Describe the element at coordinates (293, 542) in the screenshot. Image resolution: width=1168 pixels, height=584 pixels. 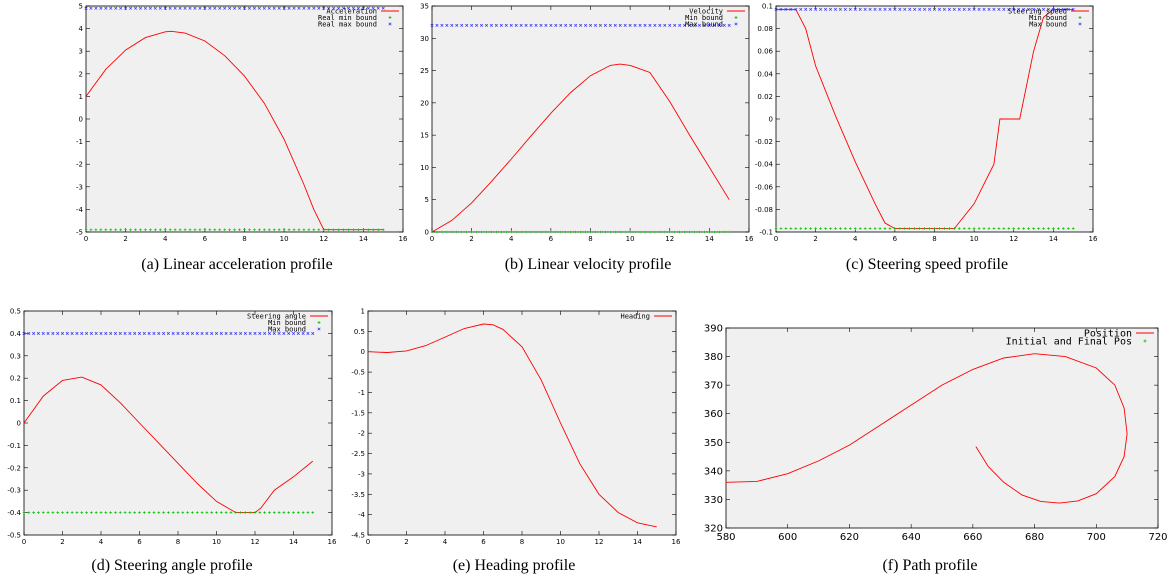
I see `x-tick-label: 14` at that location.